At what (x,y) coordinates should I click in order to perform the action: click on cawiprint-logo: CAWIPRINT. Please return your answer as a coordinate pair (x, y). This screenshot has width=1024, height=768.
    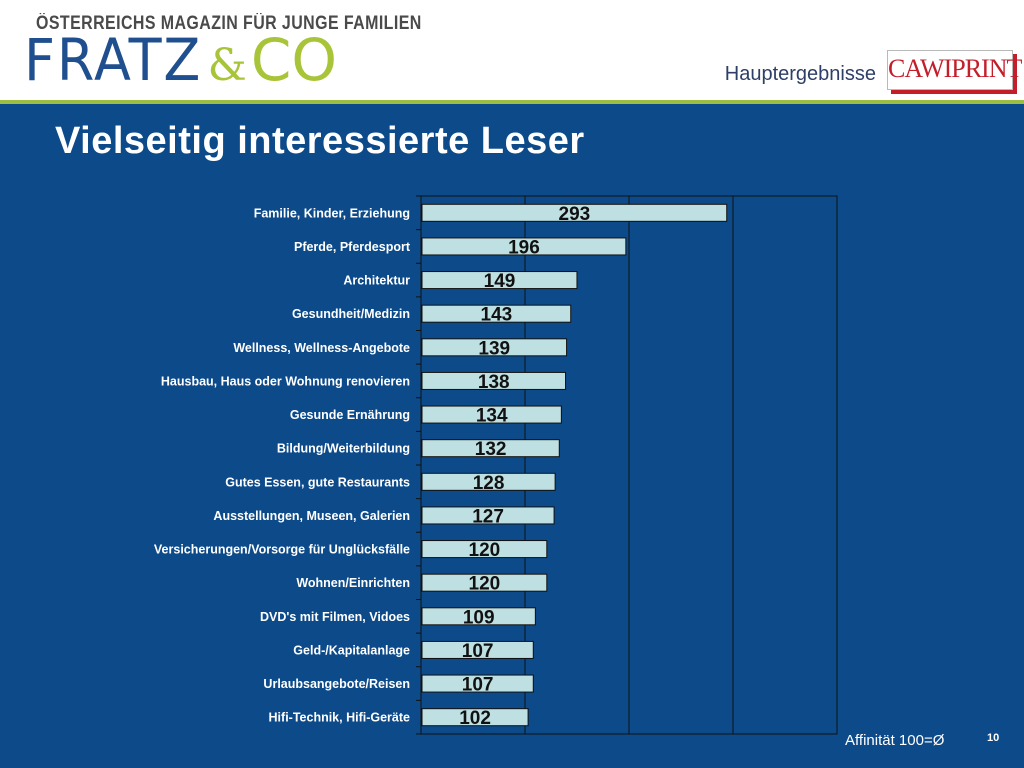
    Looking at the image, I should click on (954, 70).